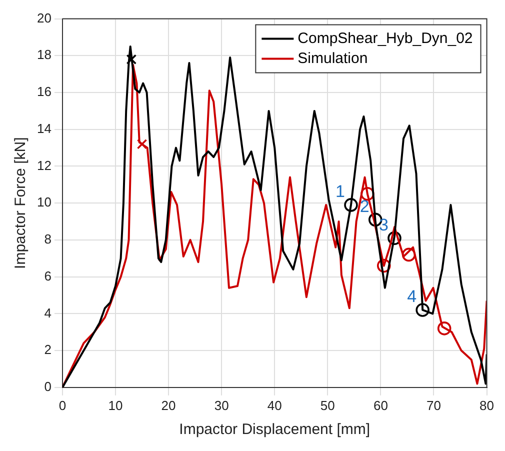 The height and width of the screenshot is (451, 505). Describe the element at coordinates (365, 206) in the screenshot. I see `annotation: 2` at that location.